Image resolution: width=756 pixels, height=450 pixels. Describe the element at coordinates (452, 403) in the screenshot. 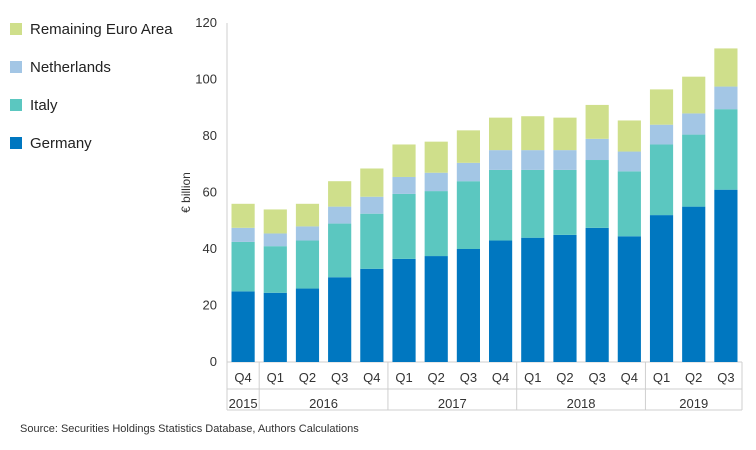

I see `x-tick-label-year: 2017` at that location.